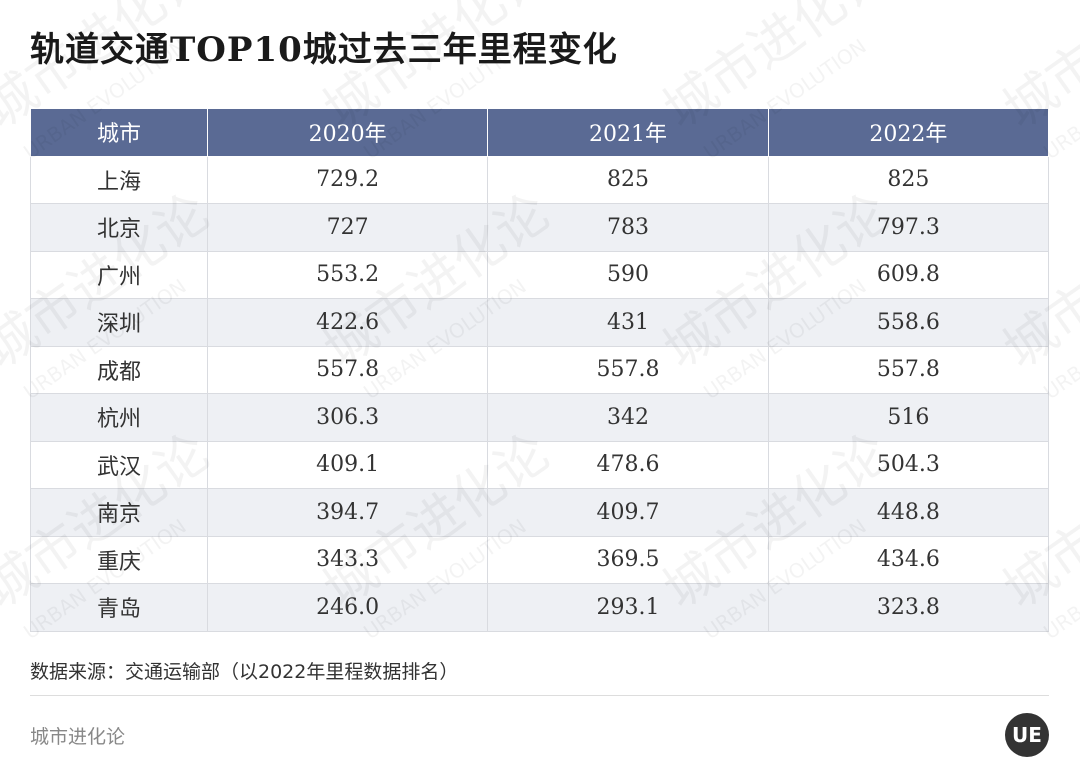 Image resolution: width=1080 pixels, height=781 pixels. What do you see at coordinates (119, 417) in the screenshot?
I see `city-cell: 杭州` at bounding box center [119, 417].